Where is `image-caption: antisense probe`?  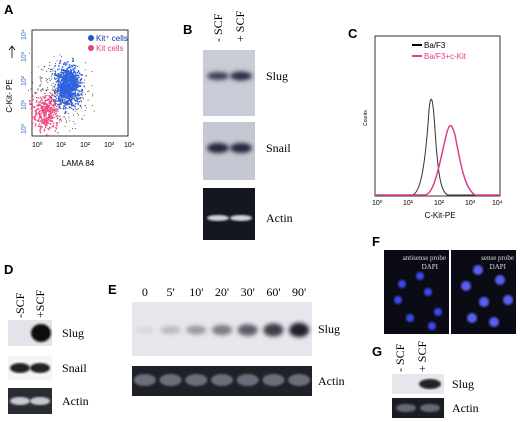
image-caption: antisense probe is located at coordinates (424, 258).